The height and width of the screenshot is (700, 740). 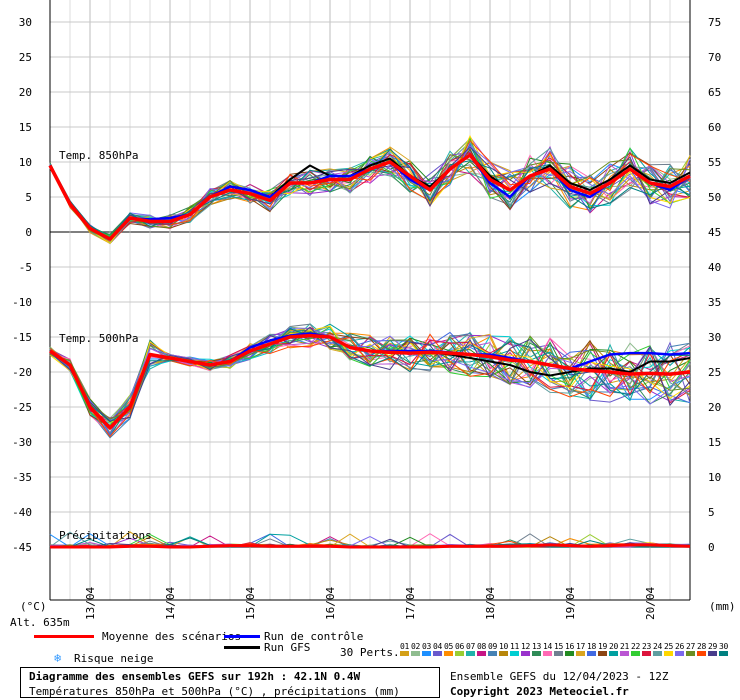 I want to click on altitude-label: Alt. 635m, so click(x=40, y=622).